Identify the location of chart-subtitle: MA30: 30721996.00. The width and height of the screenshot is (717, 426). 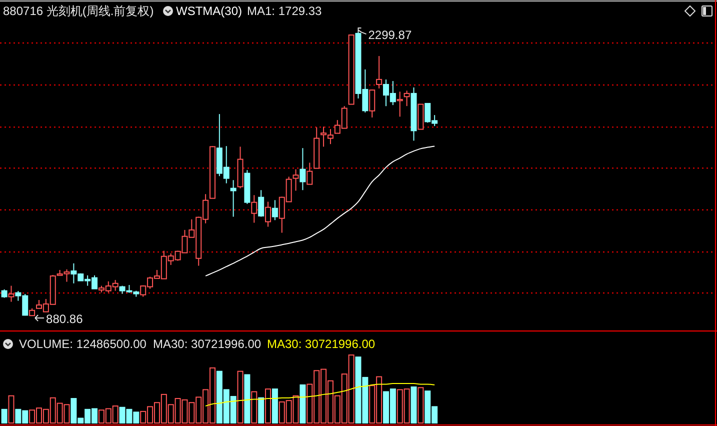
(207, 344).